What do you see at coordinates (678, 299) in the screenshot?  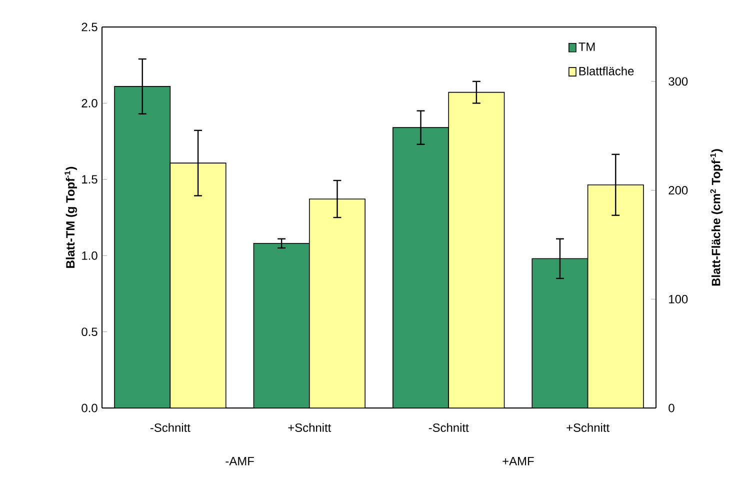 I see `y2-tick-label: 100` at bounding box center [678, 299].